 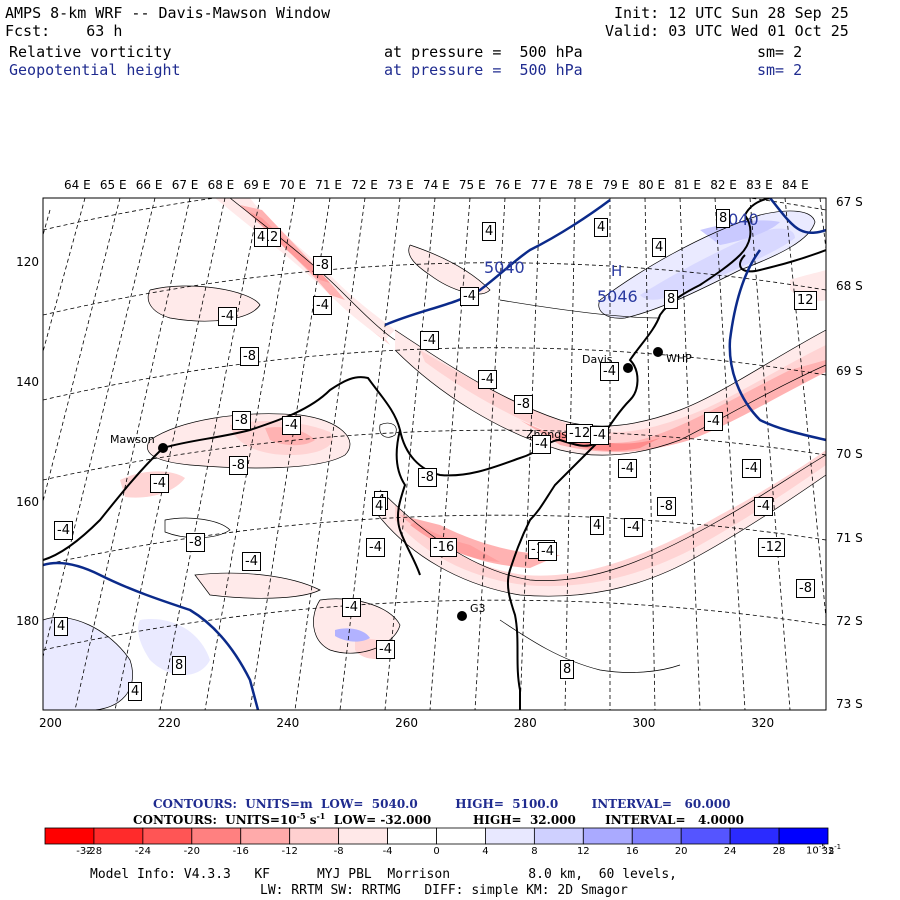 I want to click on top-axis-label: 65 E, so click(x=113, y=185).